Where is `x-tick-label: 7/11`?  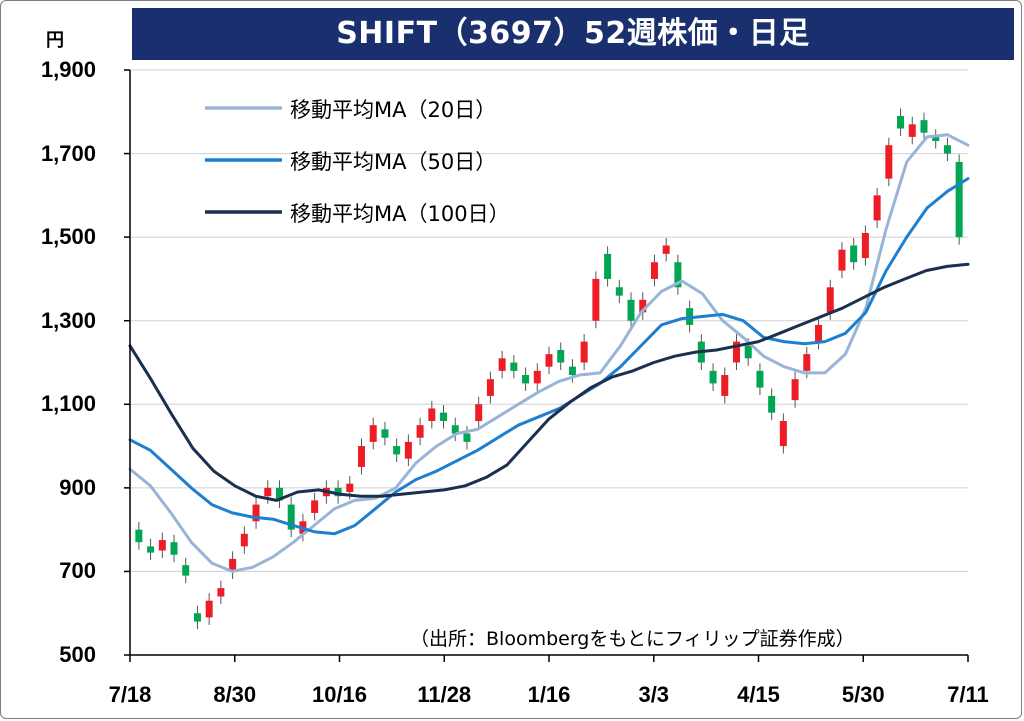
x-tick-label: 7/11 is located at coordinates (968, 694).